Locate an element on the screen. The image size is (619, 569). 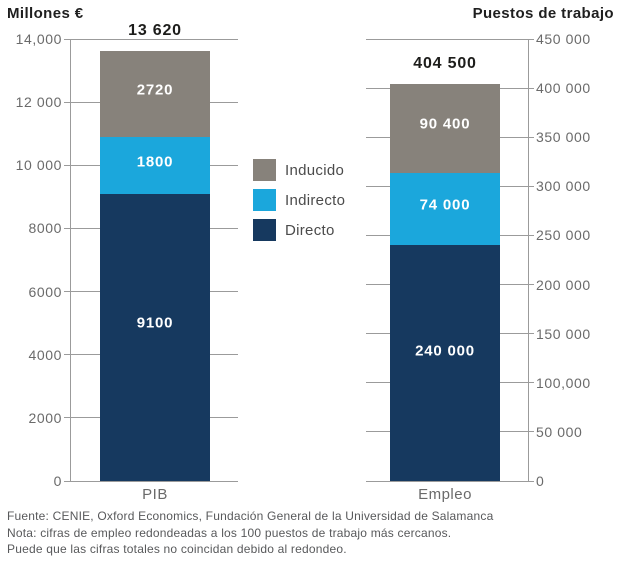
bar-segment-indirecto: 1800 is located at coordinates (155, 165).